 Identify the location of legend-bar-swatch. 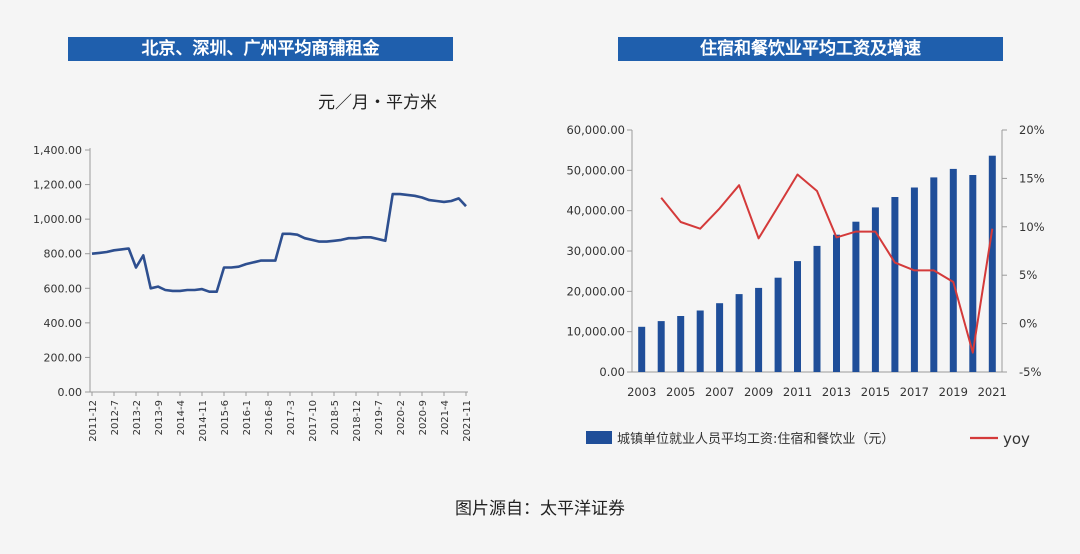
(599, 437).